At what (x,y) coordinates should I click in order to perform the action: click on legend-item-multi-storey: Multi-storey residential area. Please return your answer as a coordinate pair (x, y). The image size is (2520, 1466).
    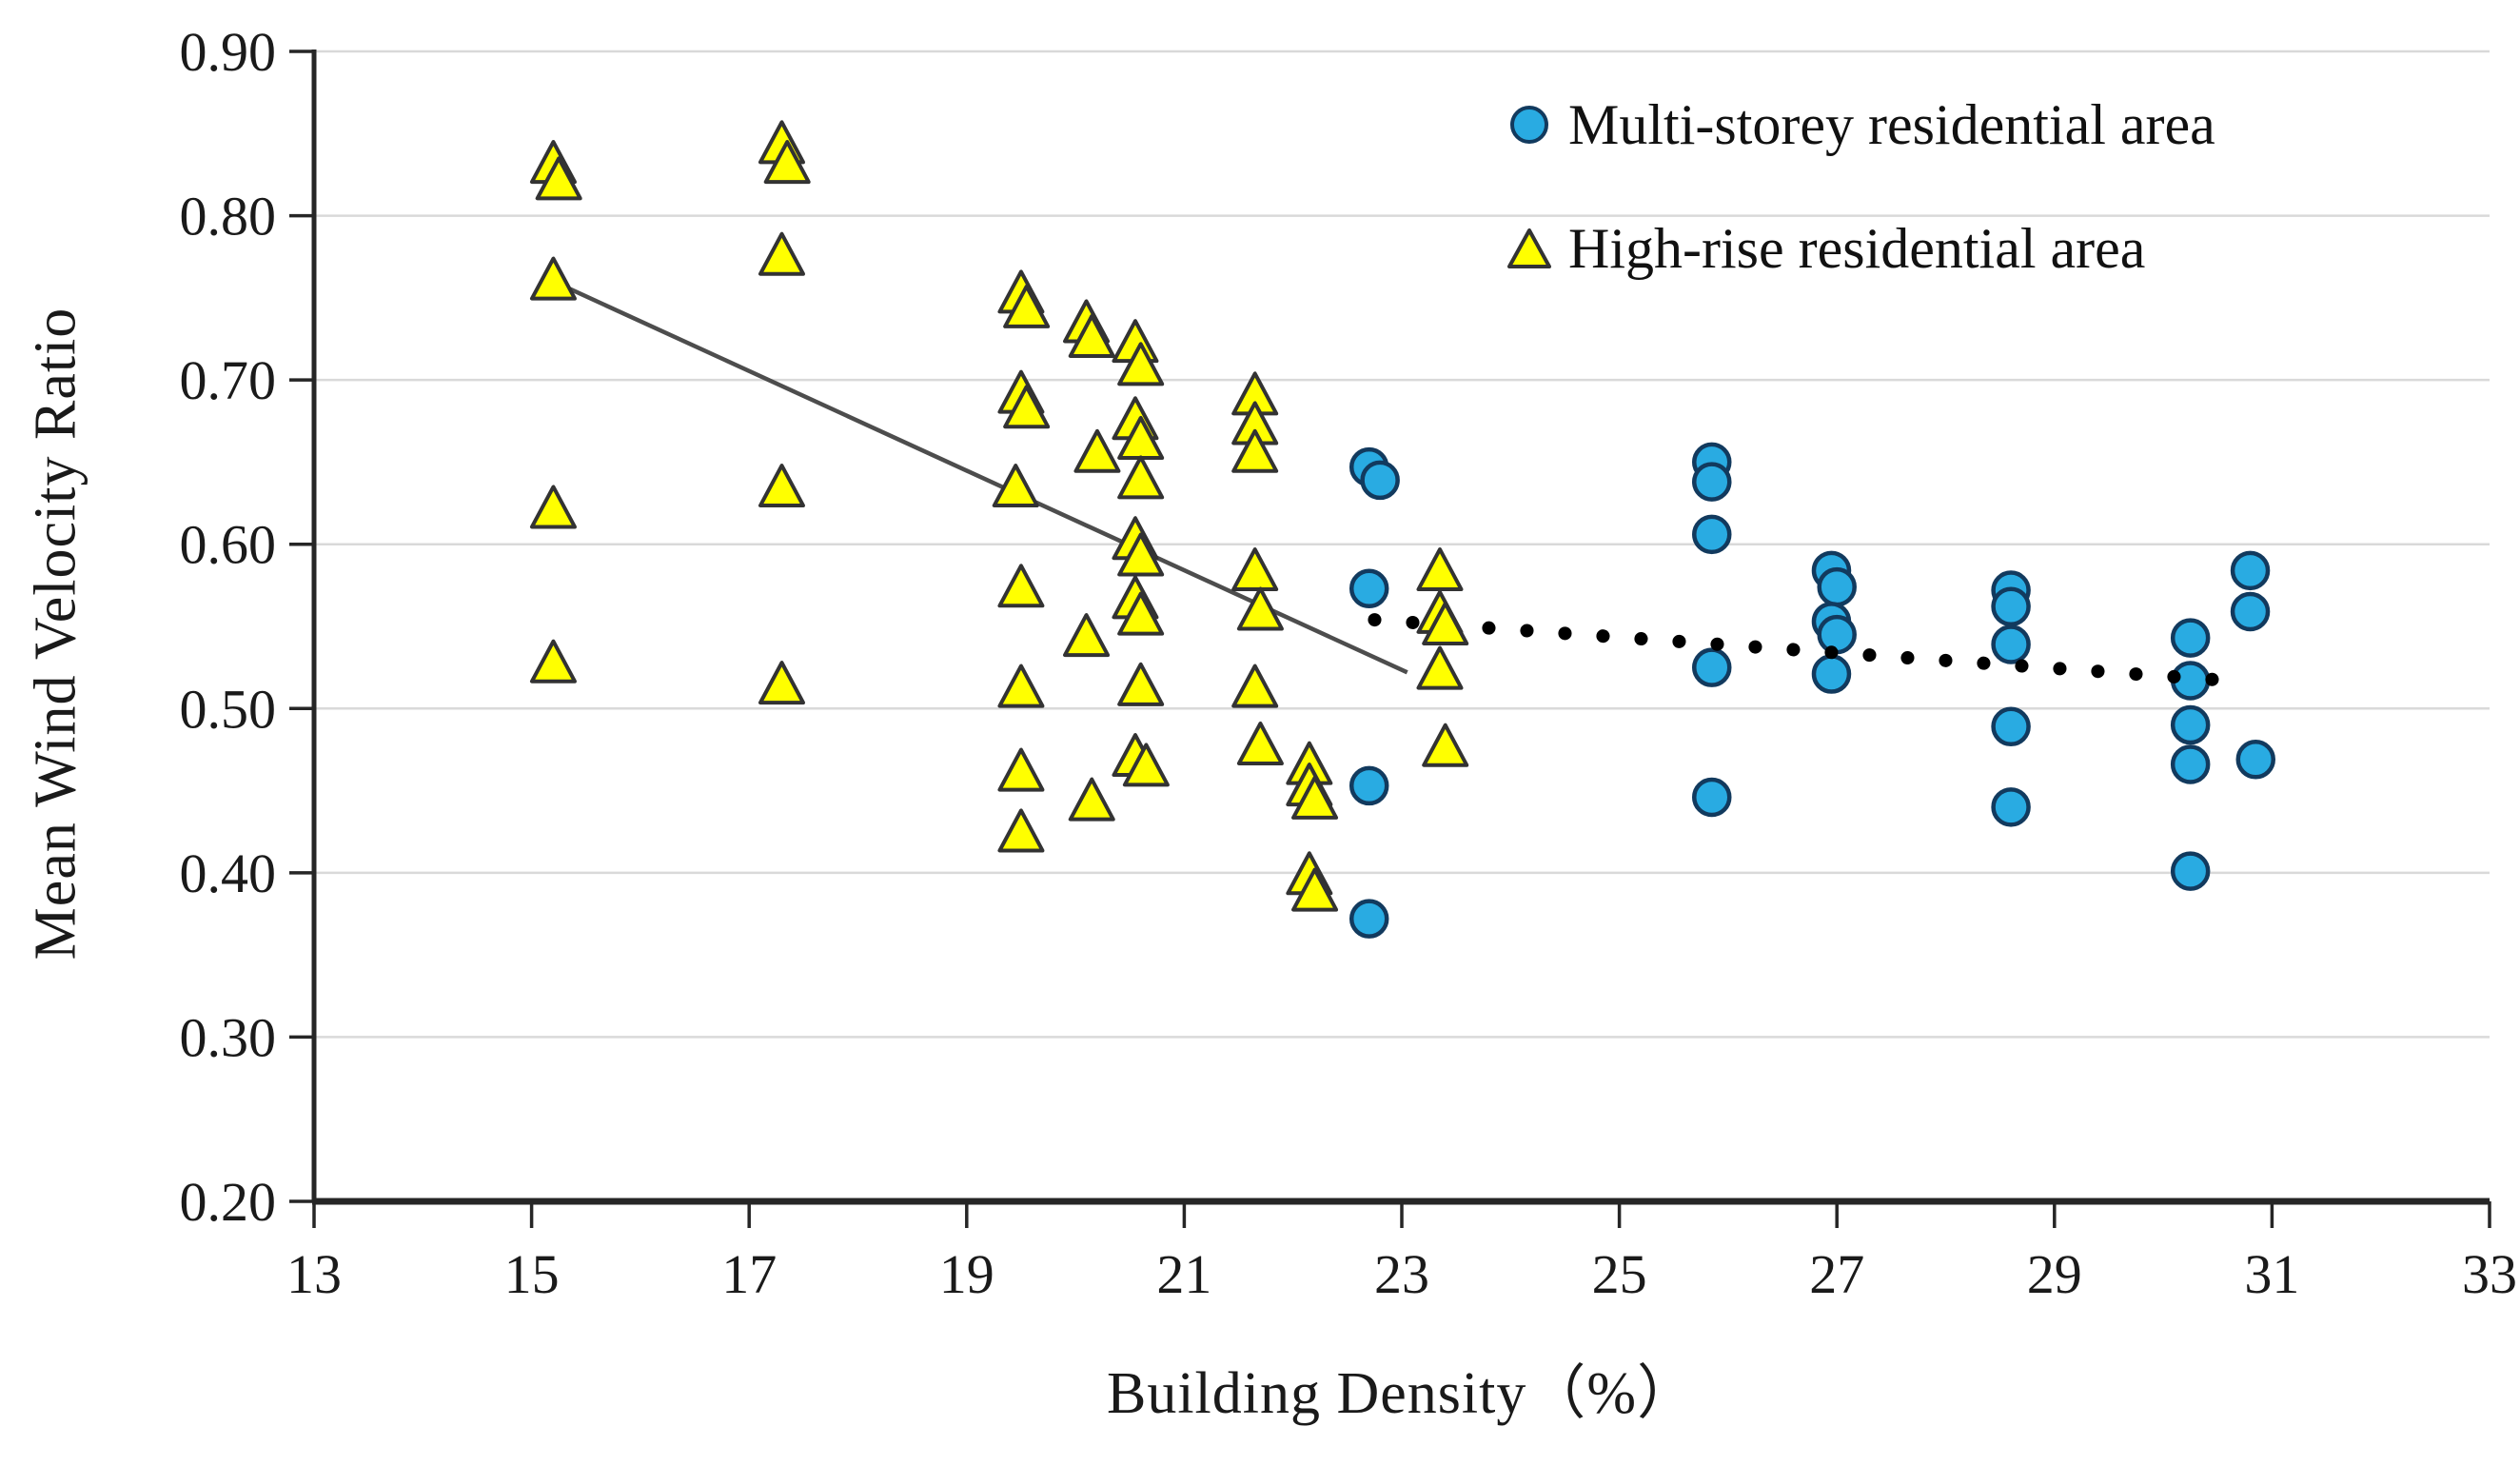
    Looking at the image, I should click on (1859, 125).